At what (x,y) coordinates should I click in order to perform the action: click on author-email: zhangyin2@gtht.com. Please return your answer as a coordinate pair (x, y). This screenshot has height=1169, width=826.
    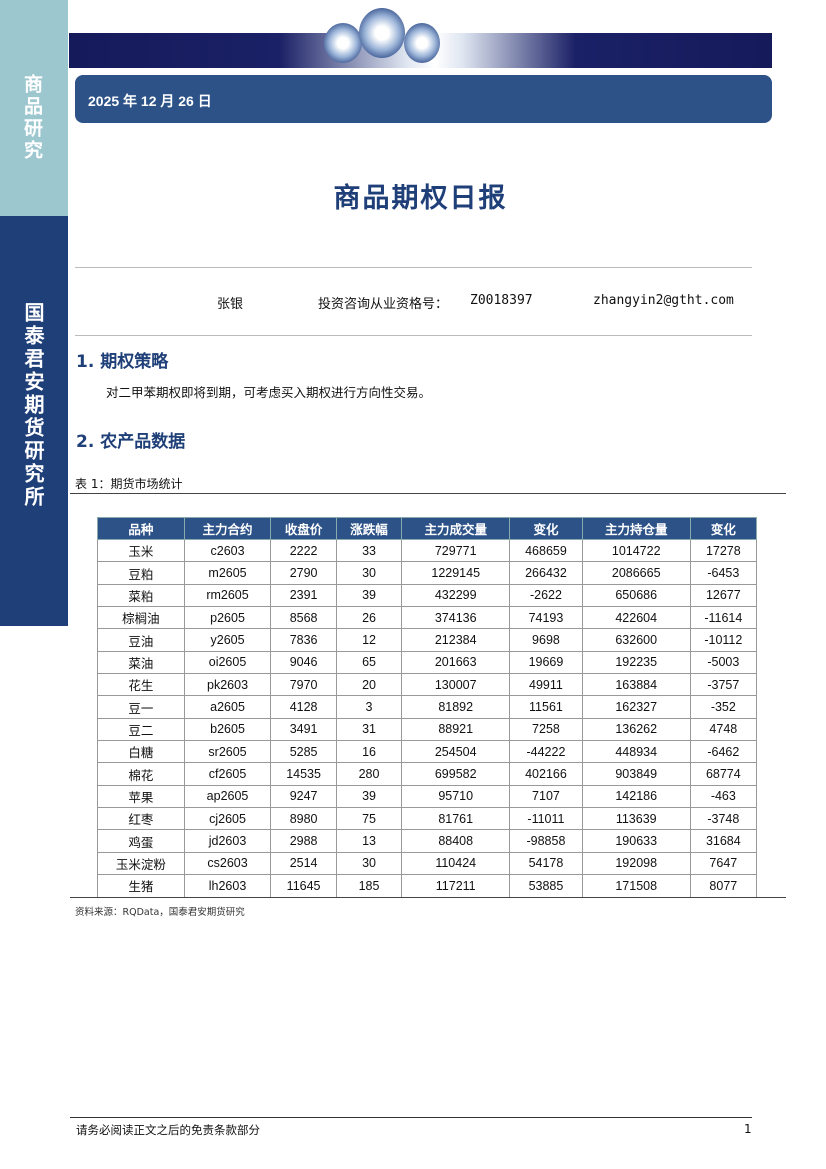
    Looking at the image, I should click on (663, 300).